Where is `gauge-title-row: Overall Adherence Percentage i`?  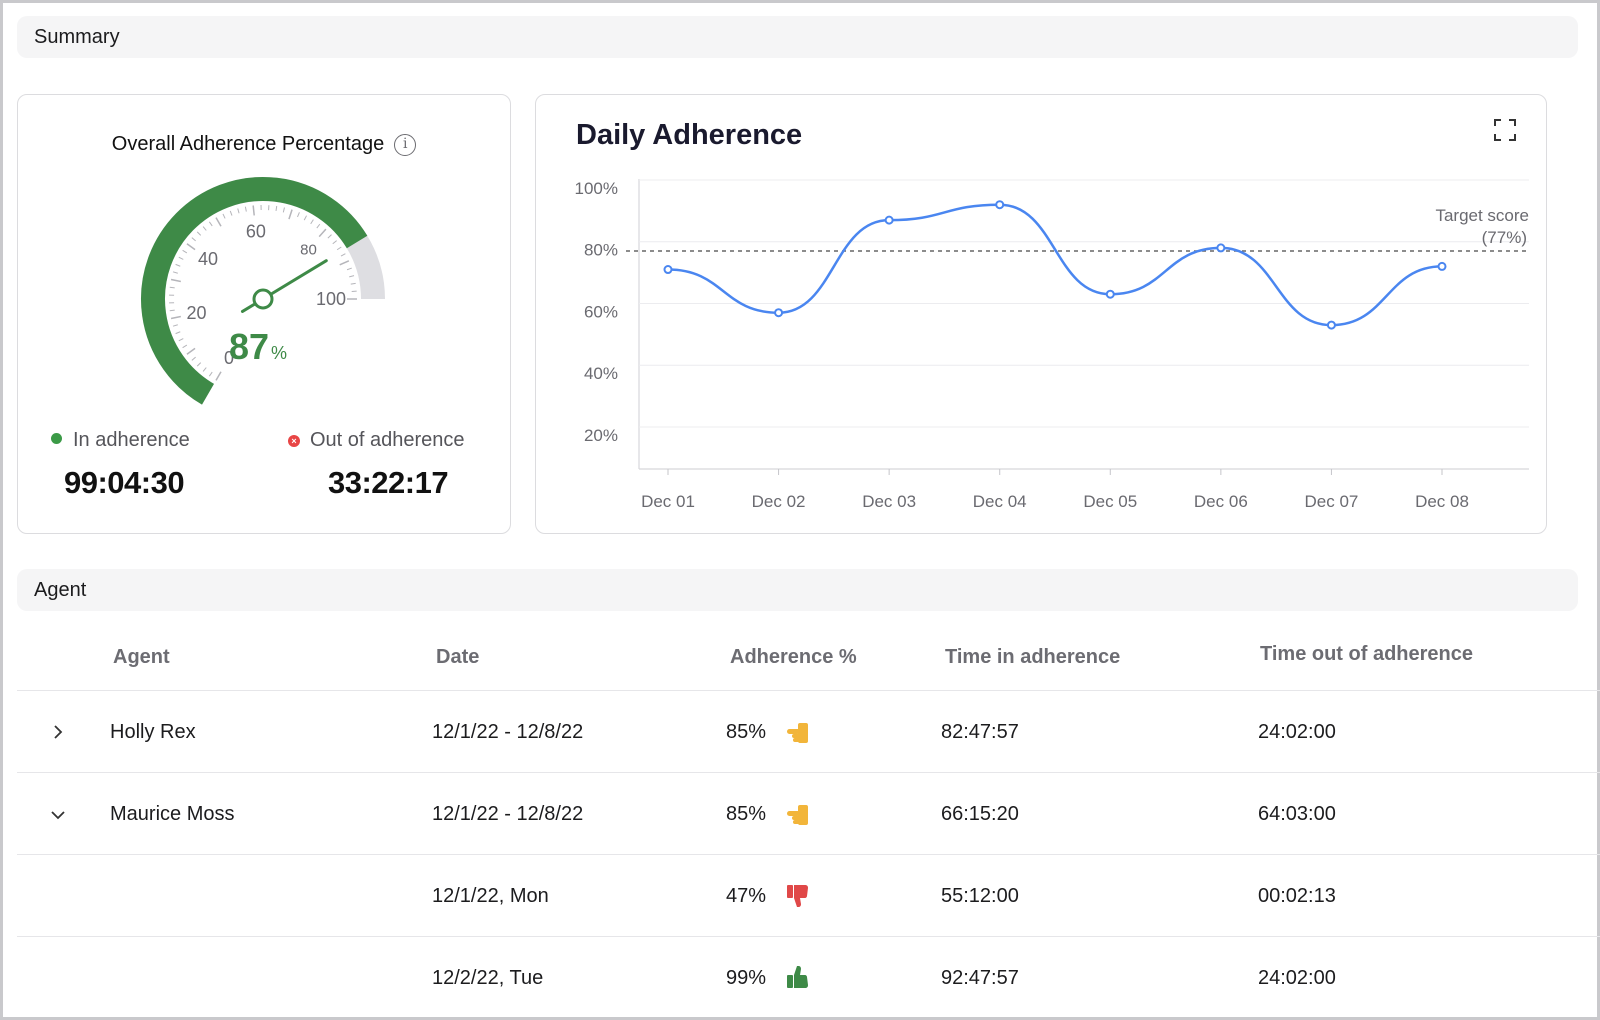
gauge-title-row: Overall Adherence Percentage i is located at coordinates (264, 144).